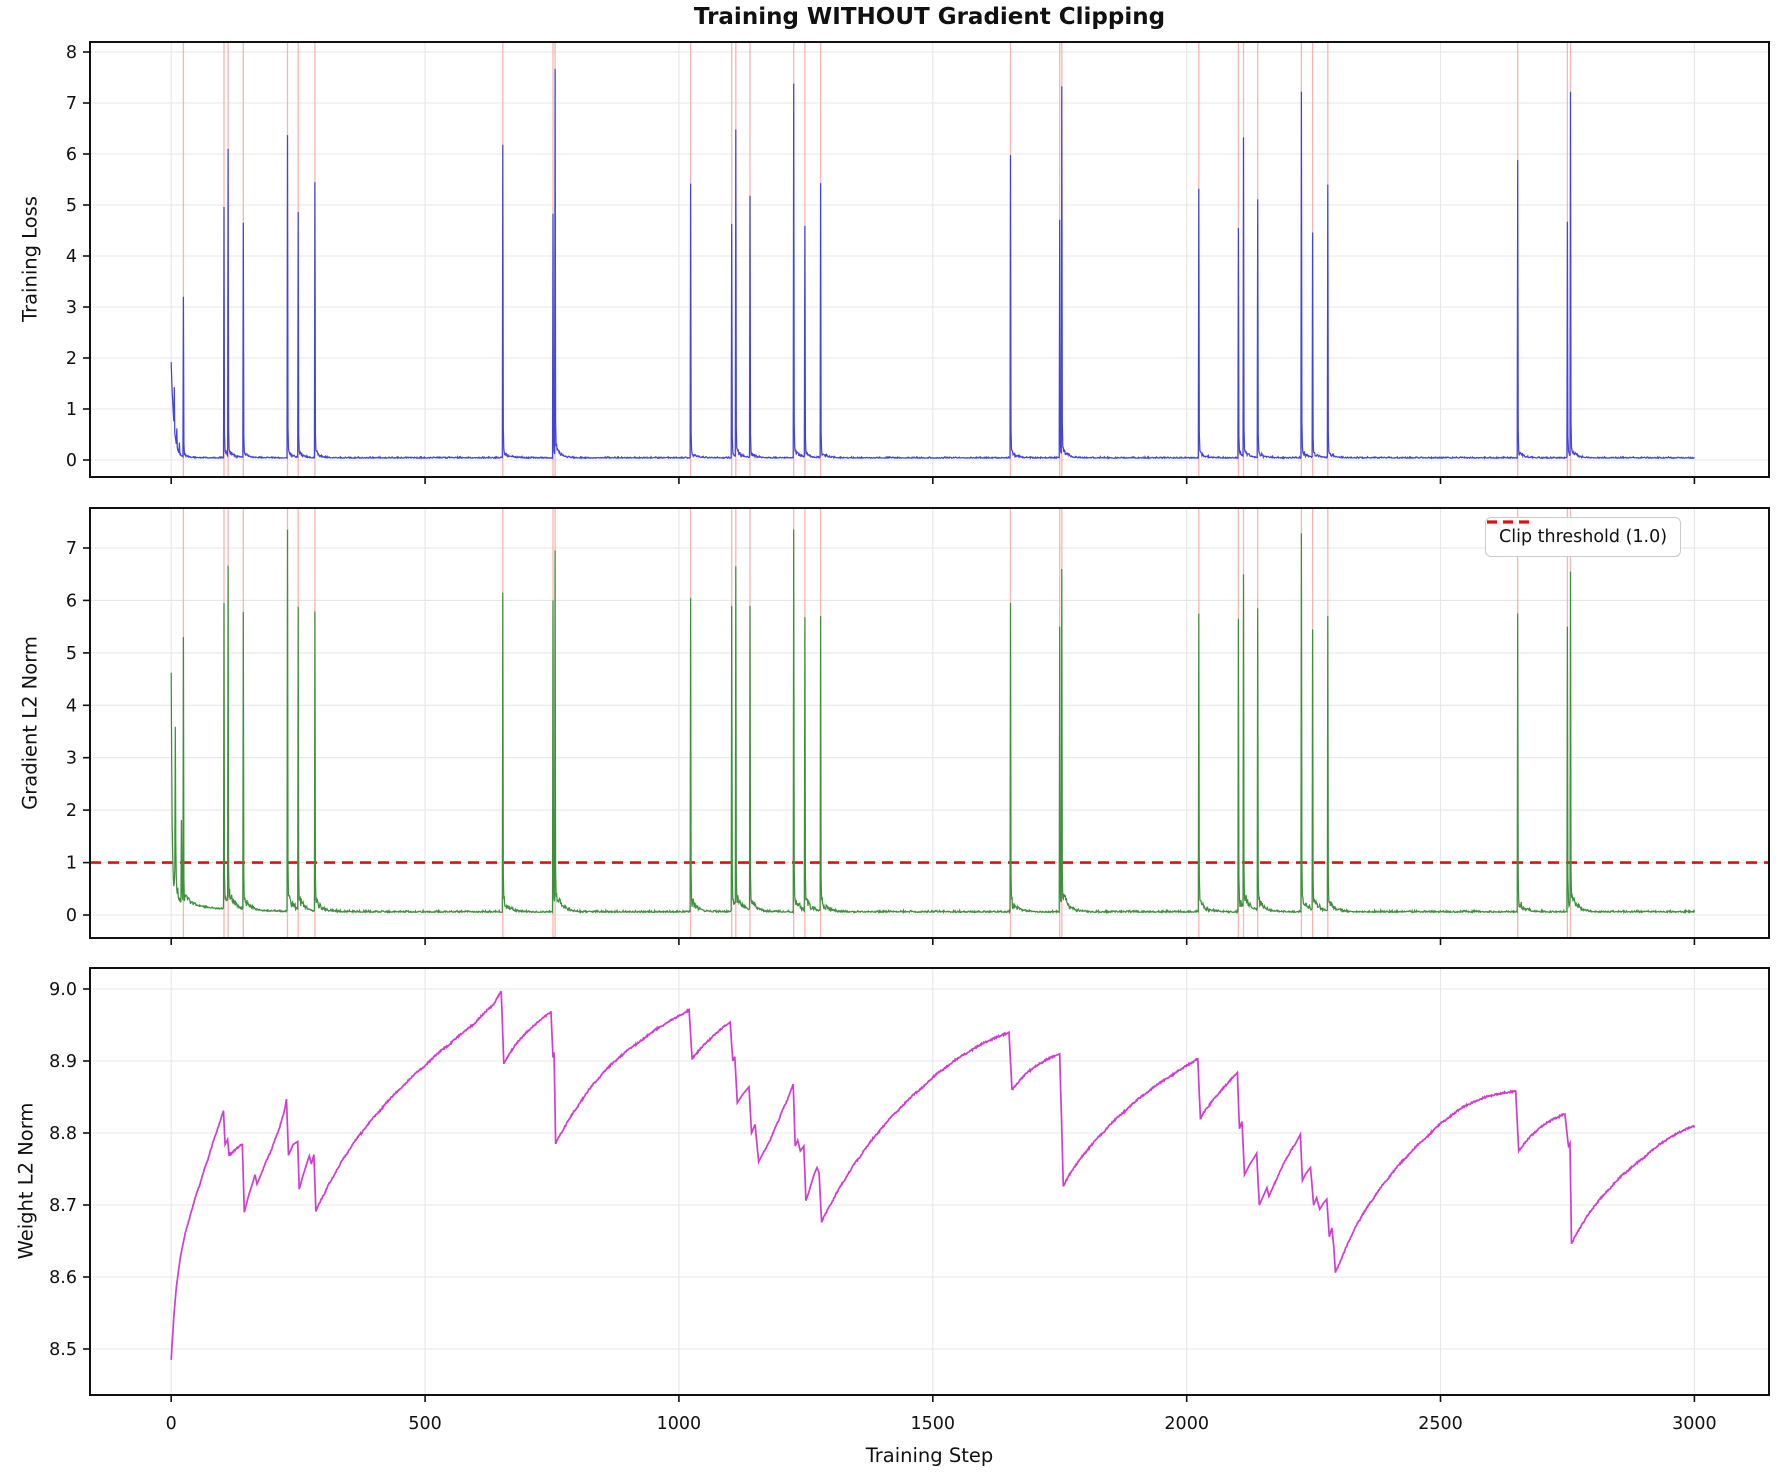 This screenshot has width=1784, height=1482. I want to click on x-axis-label: Training Step, so click(929, 1455).